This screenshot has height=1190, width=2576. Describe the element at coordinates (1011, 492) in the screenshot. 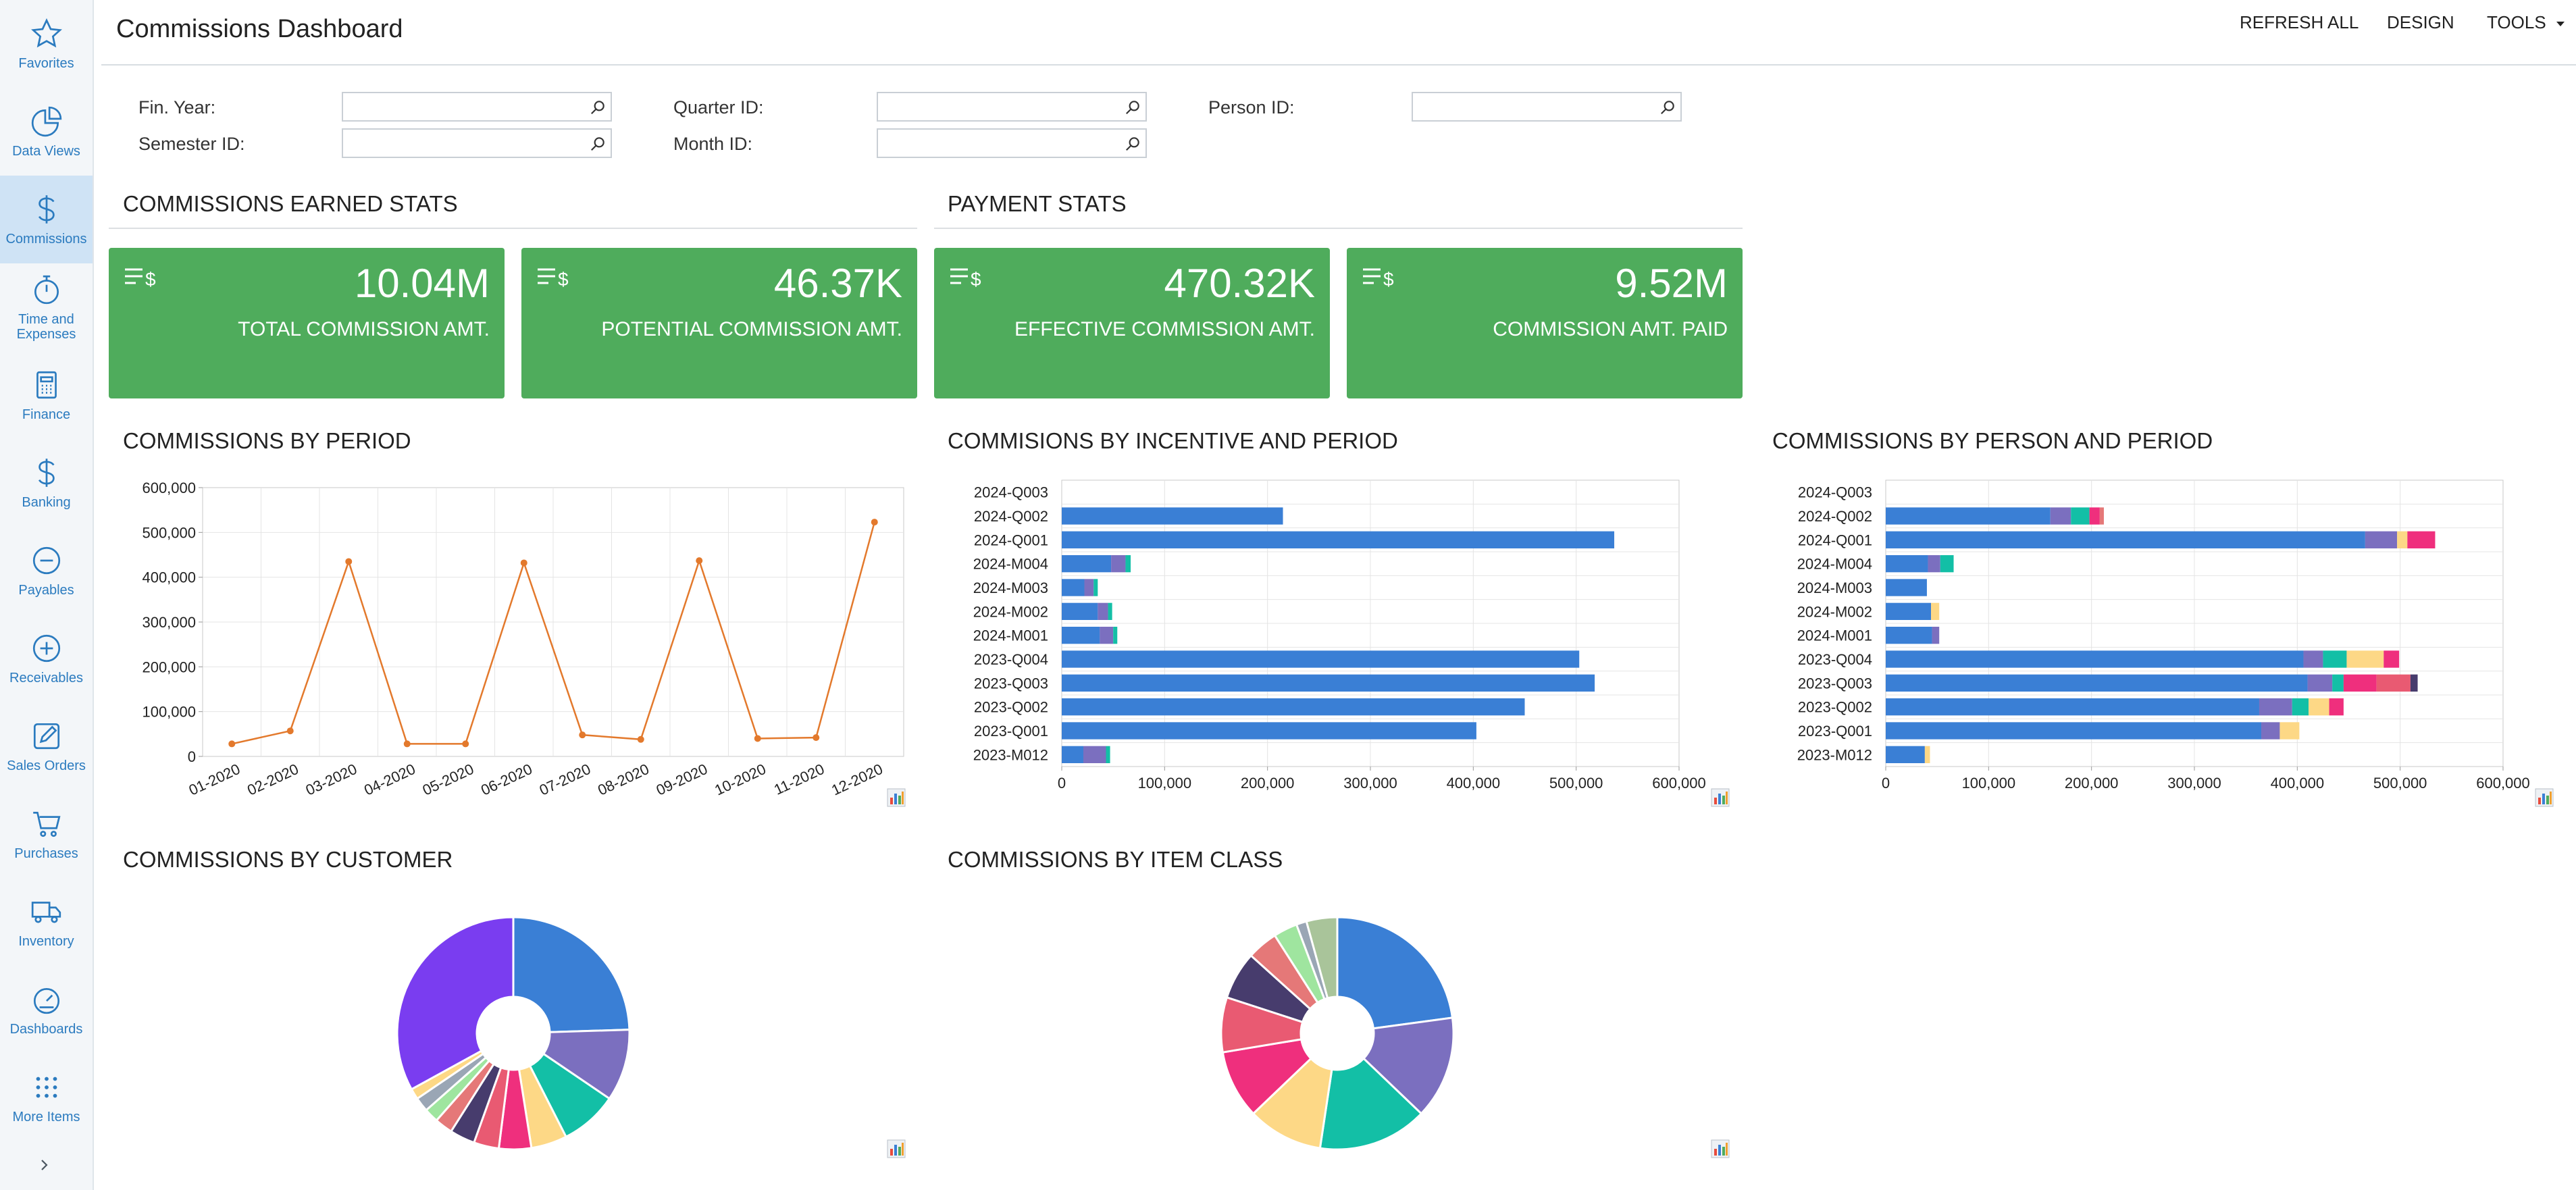

I see `y-tick-label: 2024-Q003` at that location.